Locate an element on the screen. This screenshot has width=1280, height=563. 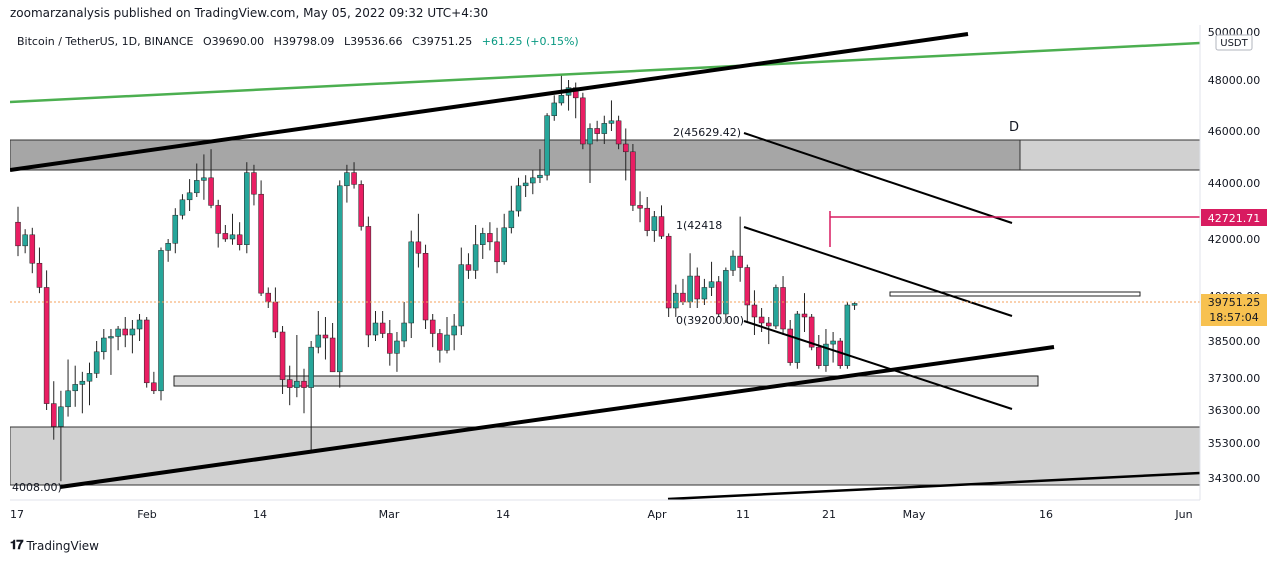
fib-line is located at coordinates (878, 178).